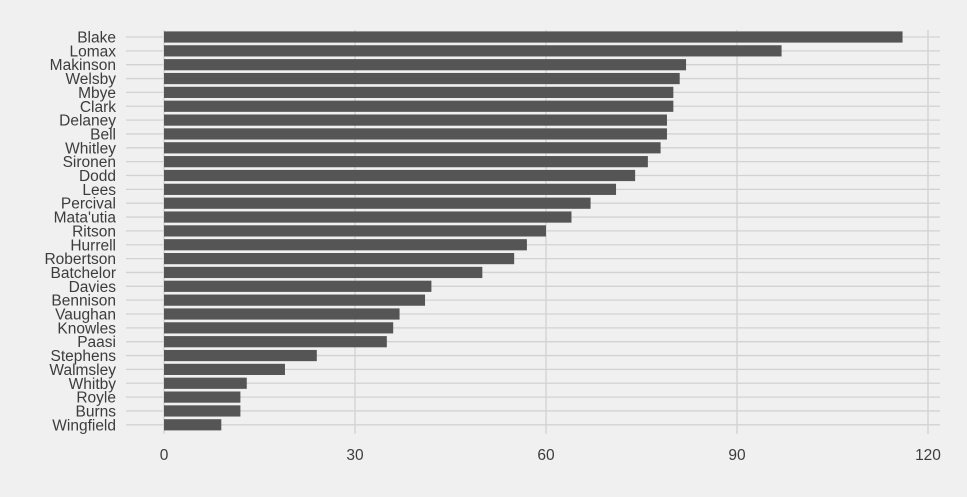  What do you see at coordinates (415, 134) in the screenshot?
I see `bar-bell` at bounding box center [415, 134].